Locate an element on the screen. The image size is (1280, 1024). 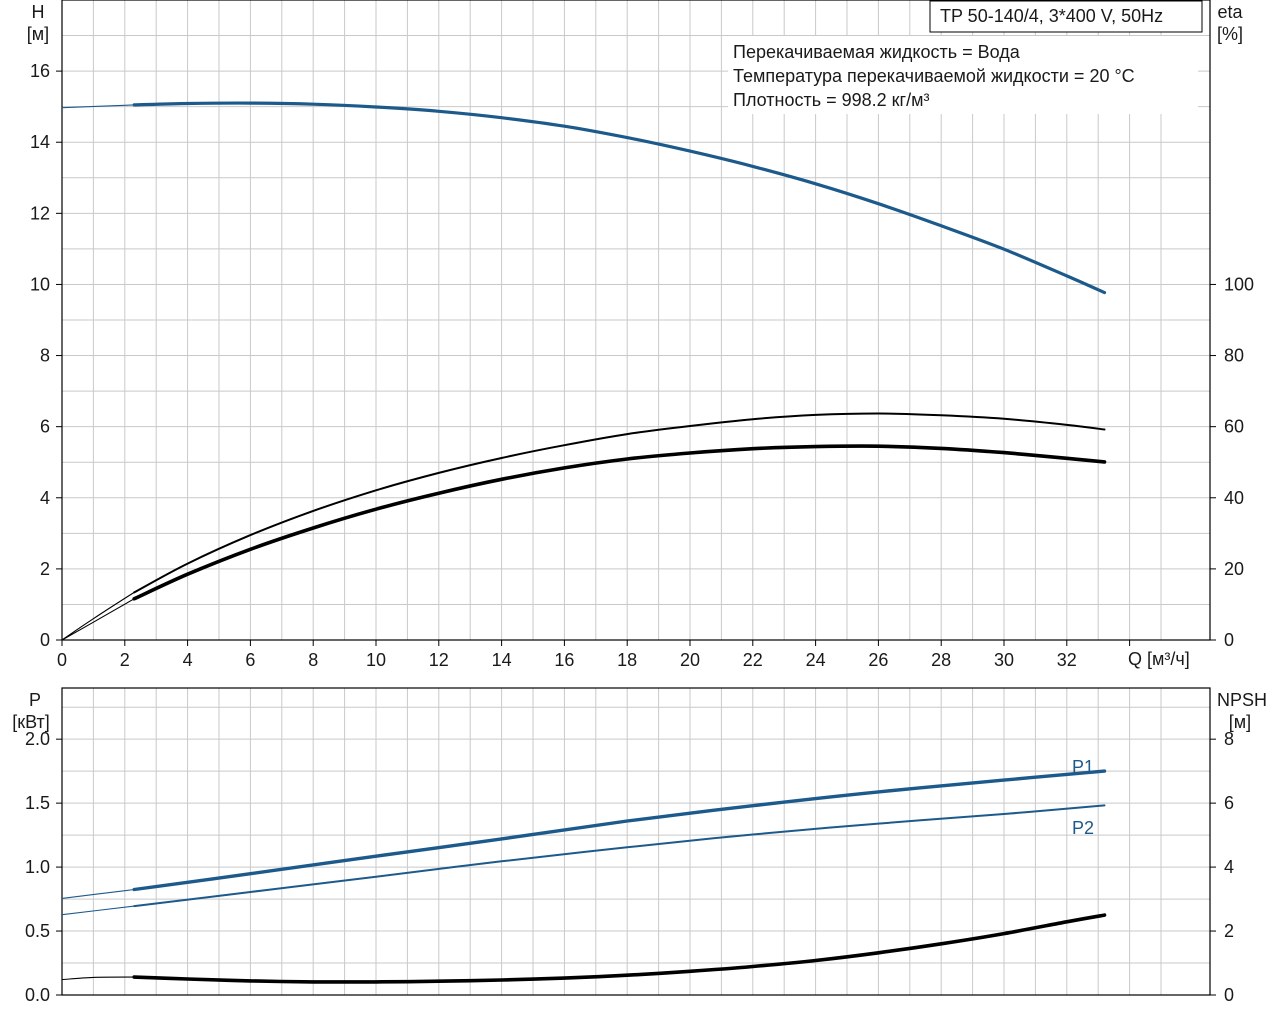
h-axis-title: H is located at coordinates (38, 12).